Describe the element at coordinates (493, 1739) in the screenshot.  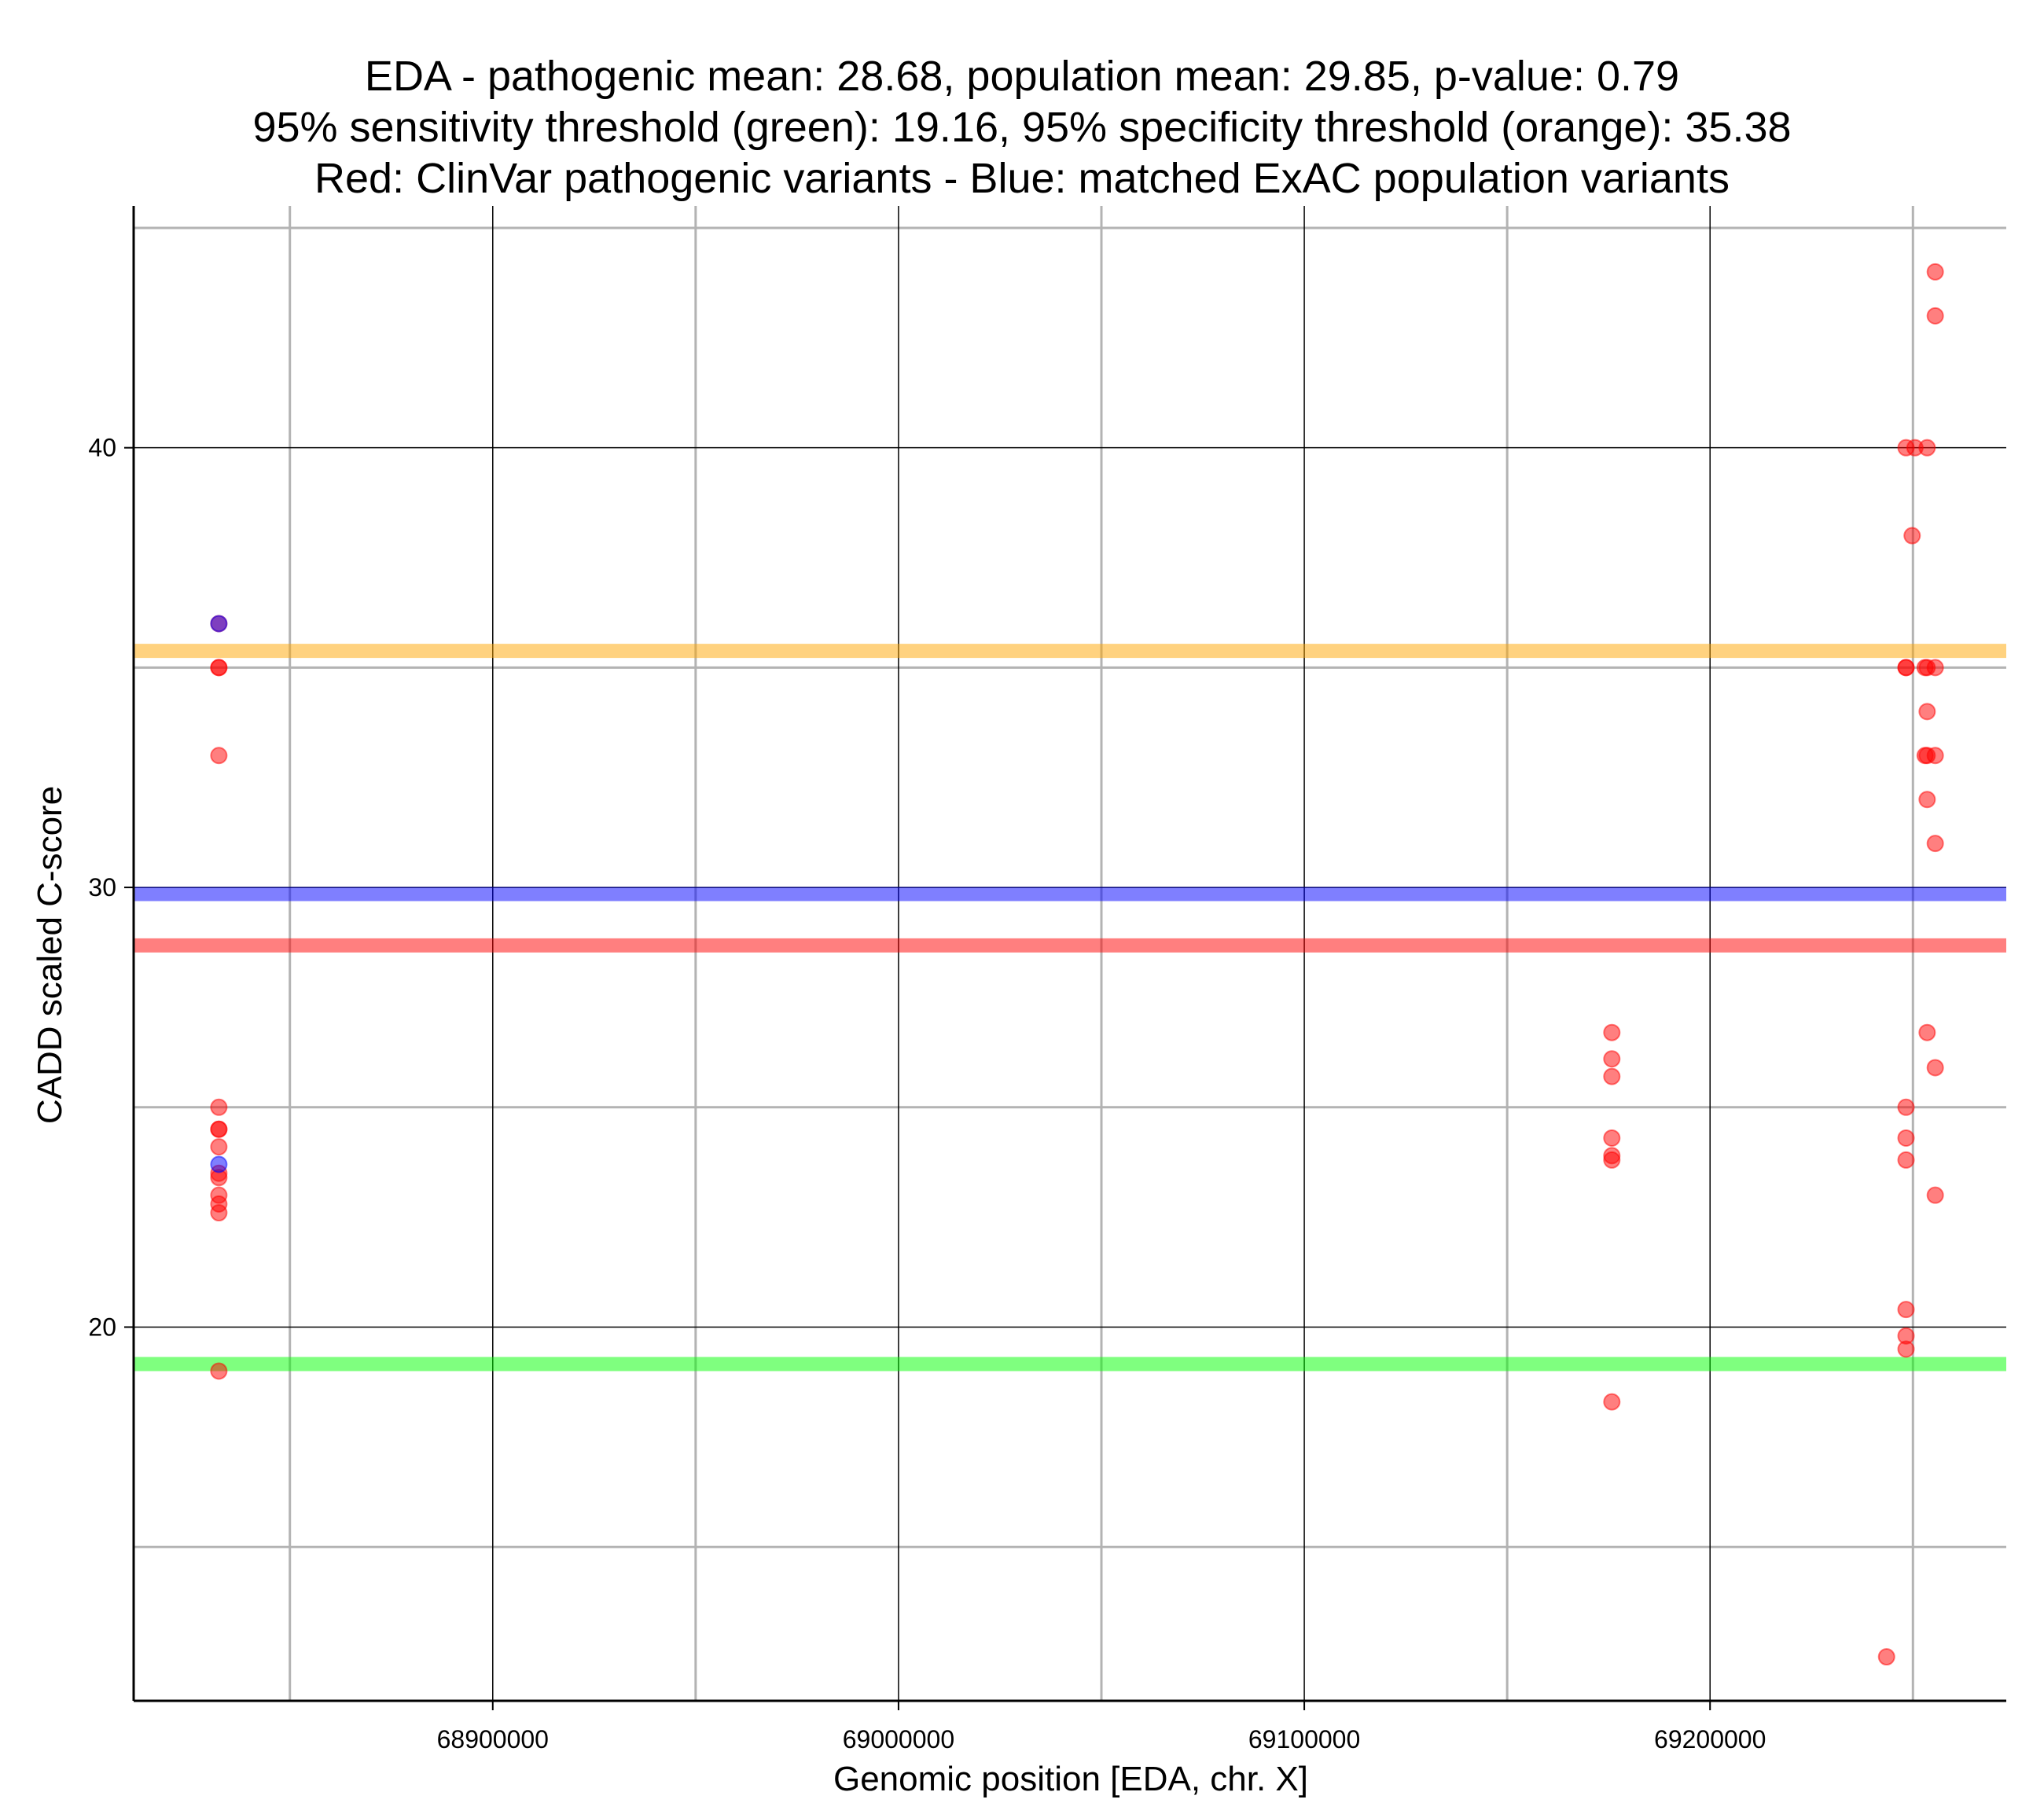
I see `x-tick-label: 68900000` at that location.